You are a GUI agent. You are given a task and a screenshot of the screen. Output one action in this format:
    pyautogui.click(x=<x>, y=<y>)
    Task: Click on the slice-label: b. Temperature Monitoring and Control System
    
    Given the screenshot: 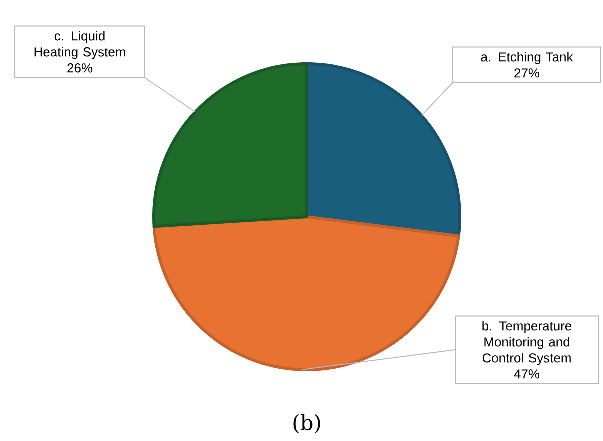 What is the action you would take?
    pyautogui.click(x=527, y=343)
    